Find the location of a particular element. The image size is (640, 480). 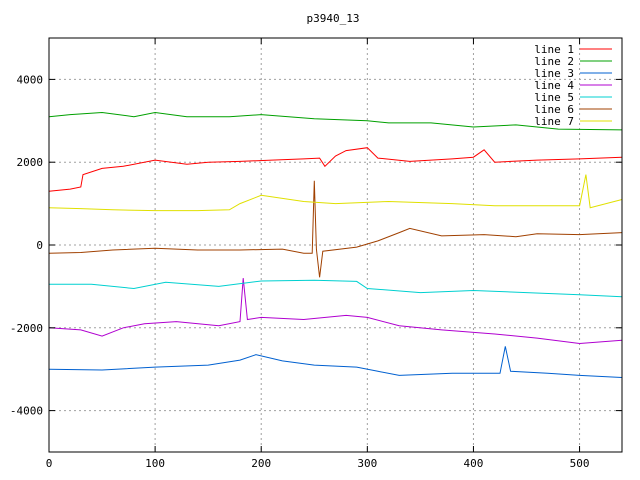

y-tick-label: 0 is located at coordinates (39, 245).